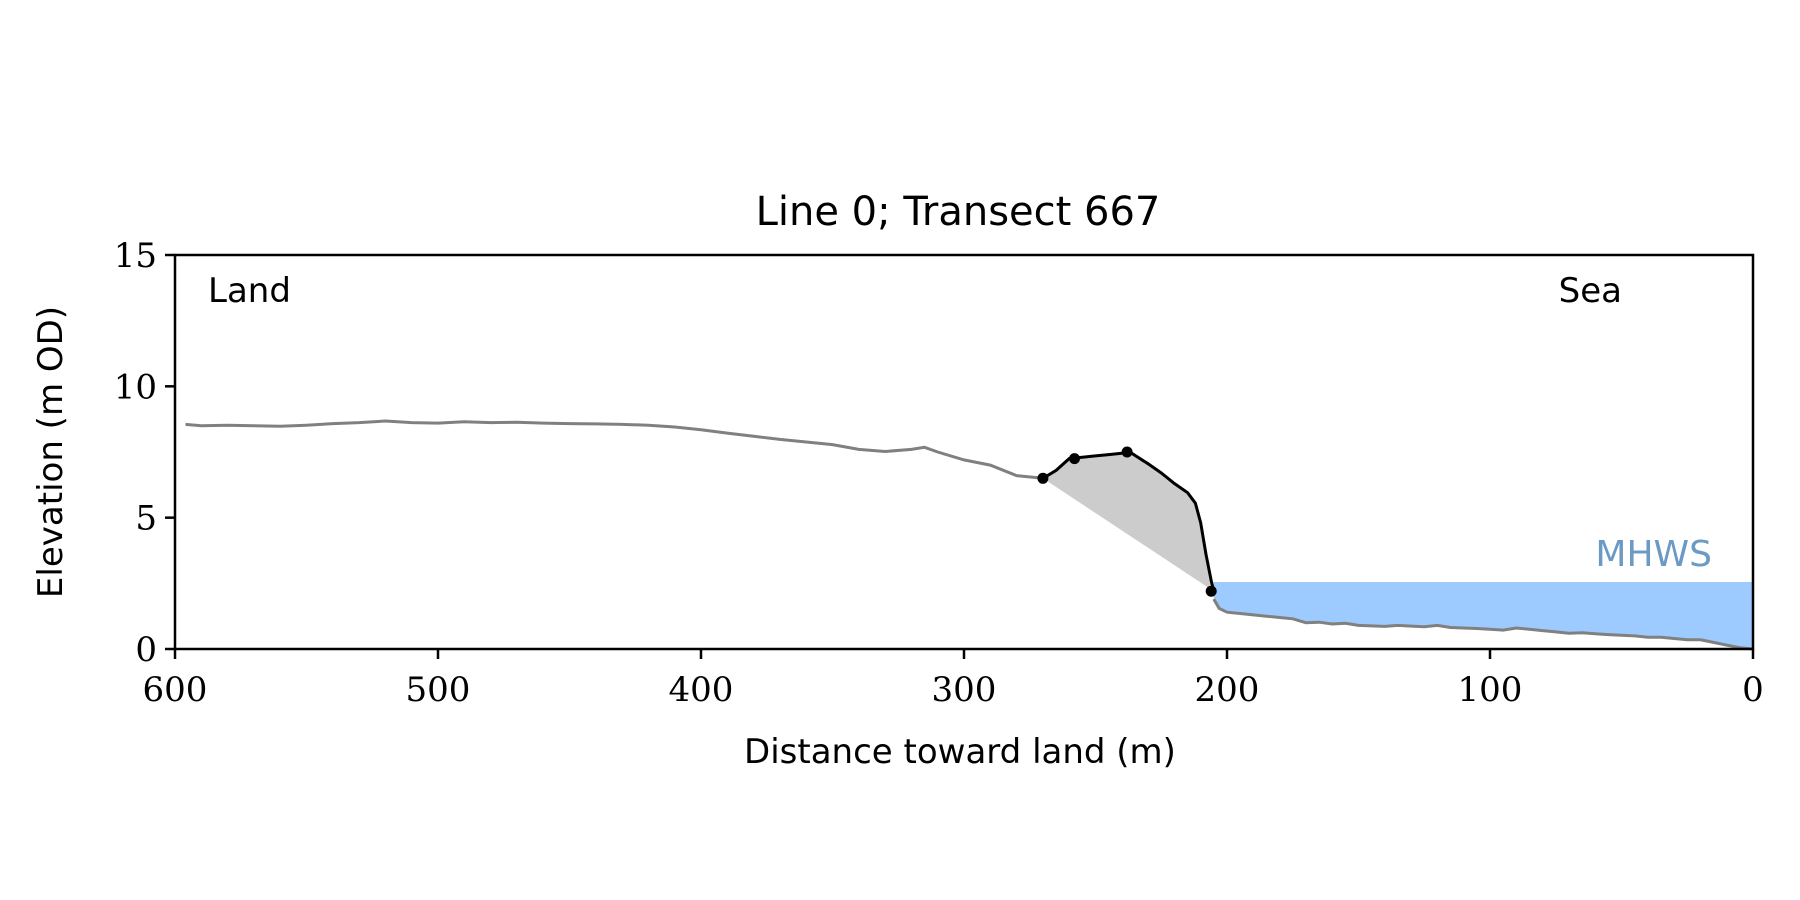 Image resolution: width=1800 pixels, height=900 pixels. What do you see at coordinates (249, 291) in the screenshot?
I see `land-label: Land` at bounding box center [249, 291].